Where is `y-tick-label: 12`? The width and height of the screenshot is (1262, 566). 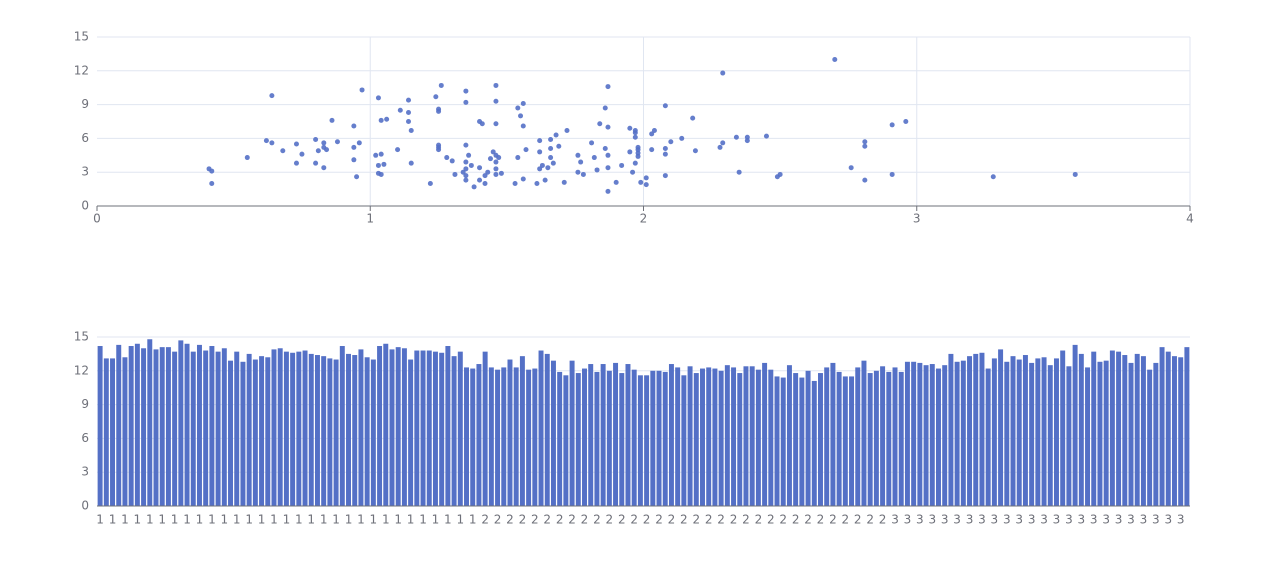 y-tick-label: 12 is located at coordinates (81, 370).